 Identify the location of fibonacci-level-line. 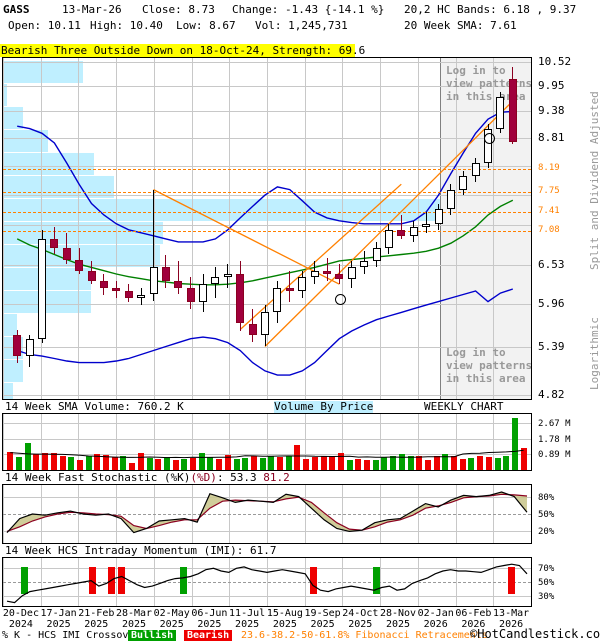
(267, 169).